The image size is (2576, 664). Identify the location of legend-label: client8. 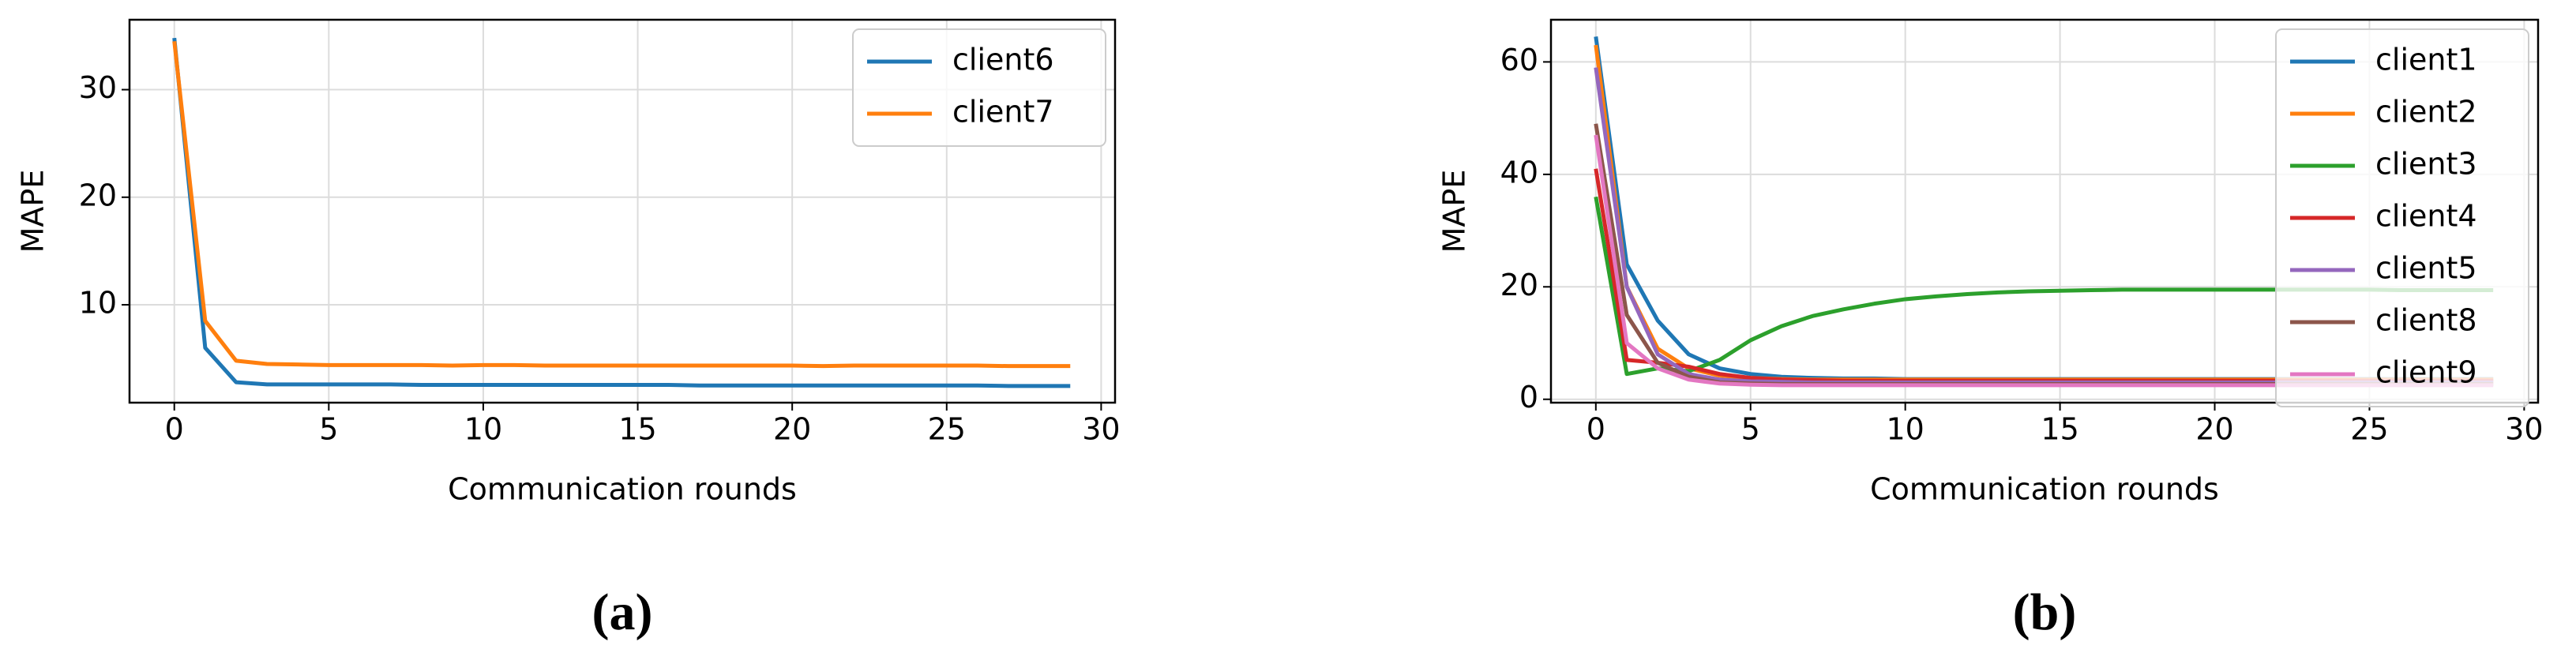
(2426, 320).